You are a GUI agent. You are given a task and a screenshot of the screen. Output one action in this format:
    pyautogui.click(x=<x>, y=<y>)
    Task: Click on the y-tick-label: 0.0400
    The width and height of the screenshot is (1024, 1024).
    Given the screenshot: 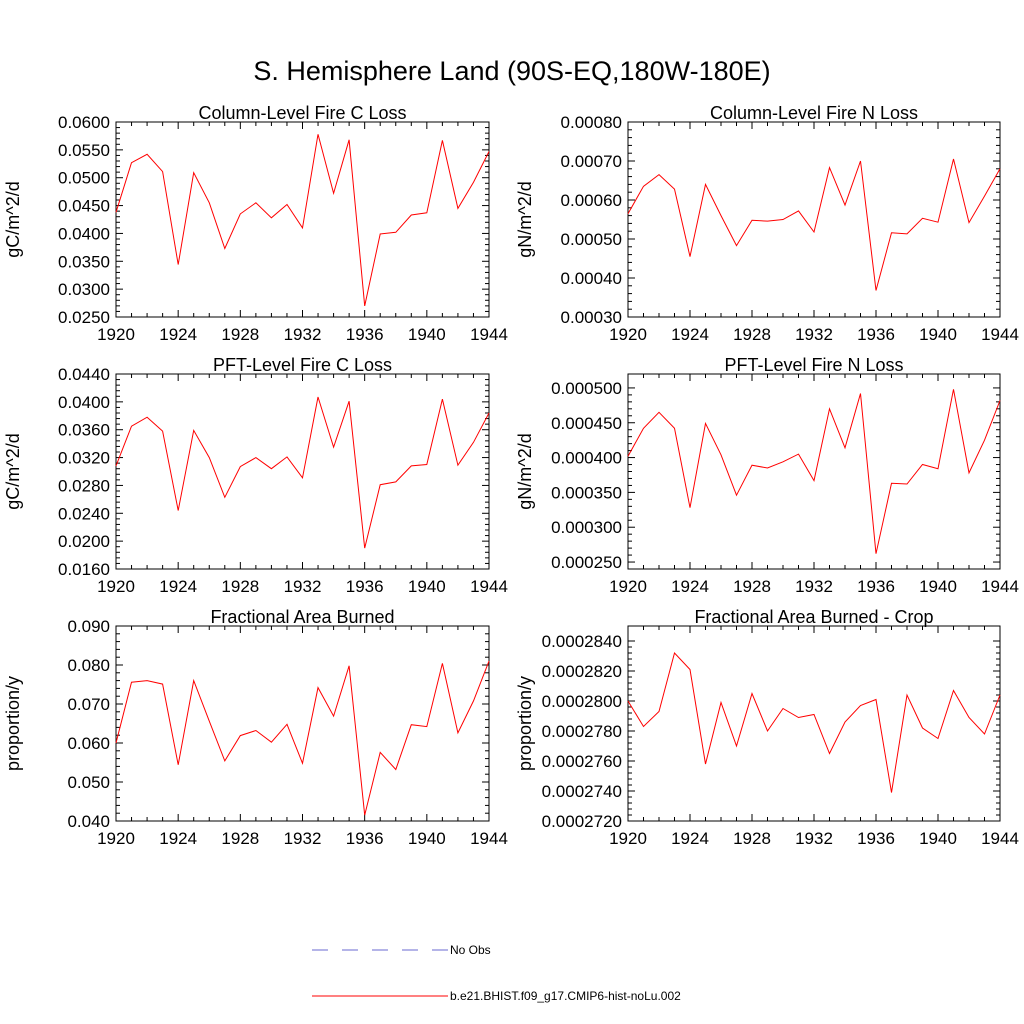 What is the action you would take?
    pyautogui.click(x=84, y=233)
    